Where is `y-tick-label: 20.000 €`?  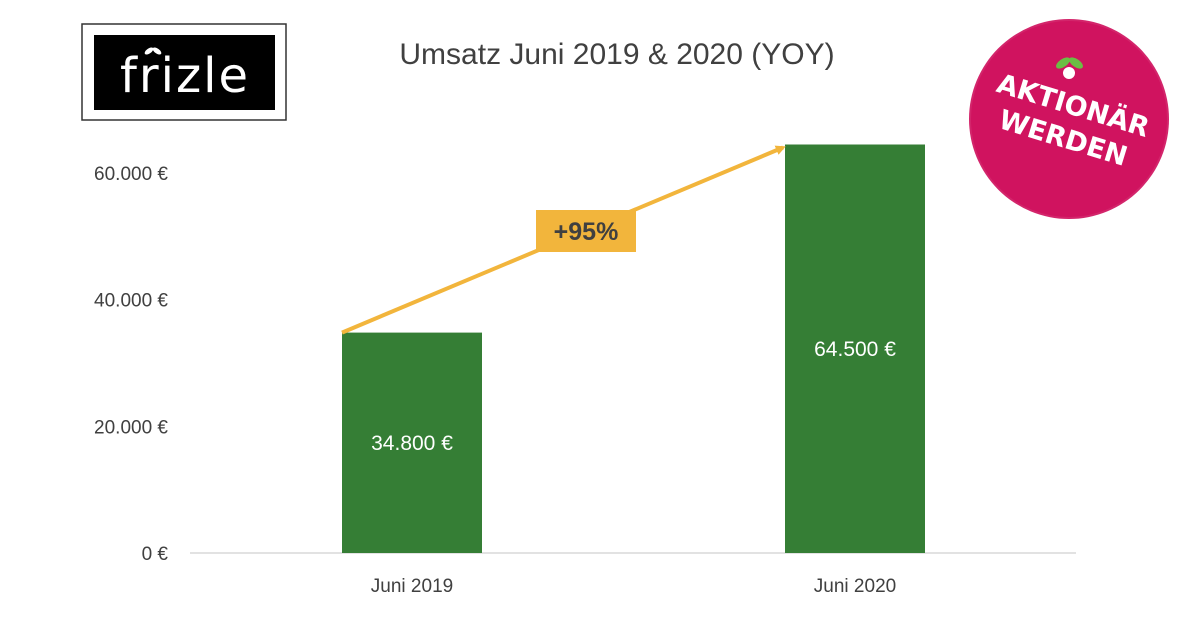
y-tick-label: 20.000 € is located at coordinates (131, 427).